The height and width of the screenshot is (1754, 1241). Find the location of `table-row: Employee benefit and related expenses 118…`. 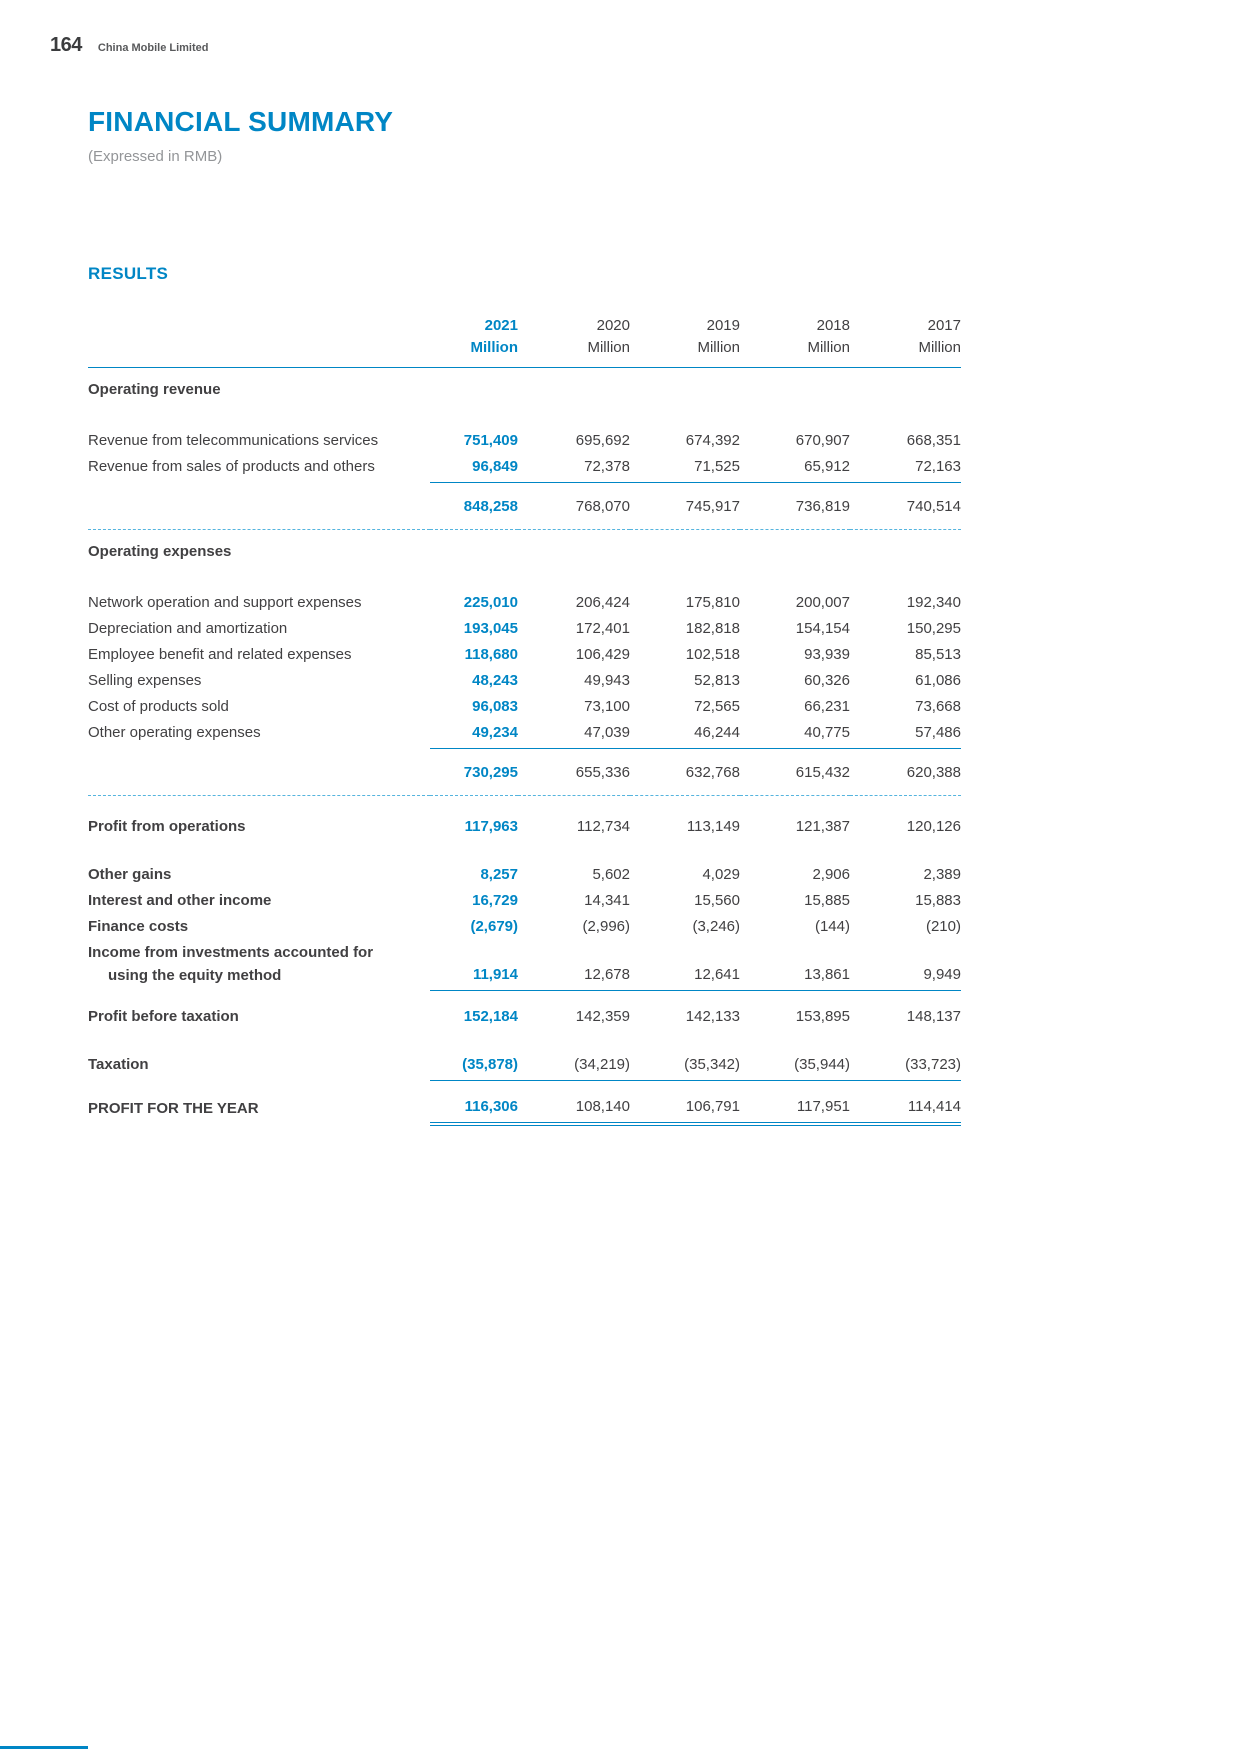

table-row: Employee benefit and related expenses 118… is located at coordinates (524, 654).